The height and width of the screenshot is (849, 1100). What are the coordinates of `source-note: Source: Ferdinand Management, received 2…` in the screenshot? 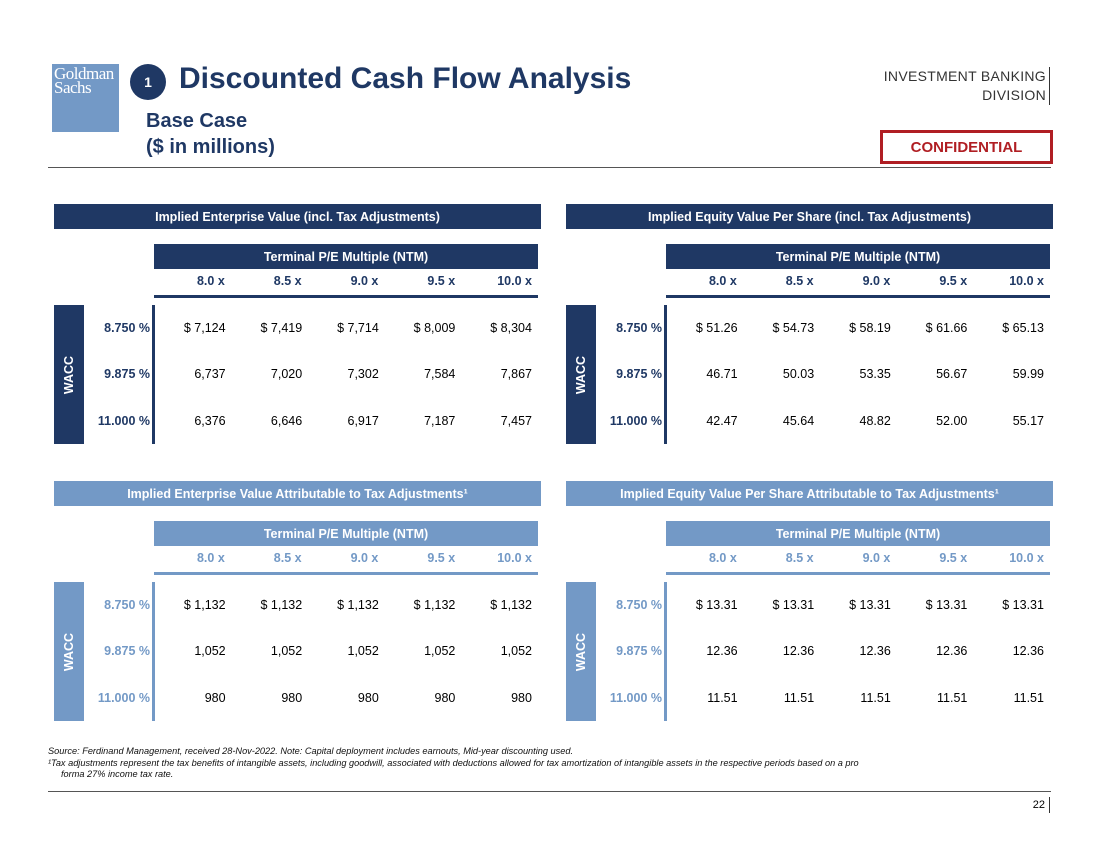 It's located at (311, 751).